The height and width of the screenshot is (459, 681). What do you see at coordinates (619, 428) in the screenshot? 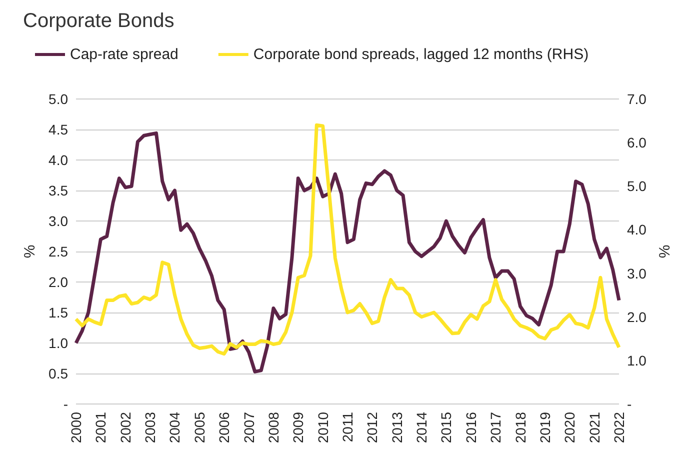
I see `x-tick-label: 2022` at bounding box center [619, 428].